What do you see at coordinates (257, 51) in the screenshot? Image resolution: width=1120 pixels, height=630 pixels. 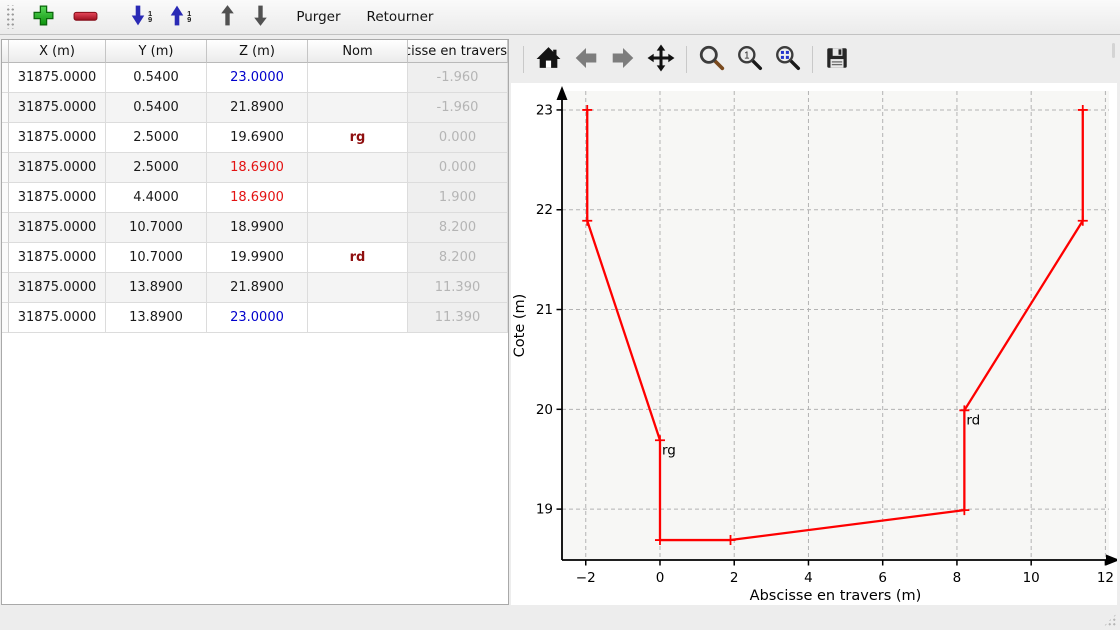 I see `column-header-z: Z (m)` at bounding box center [257, 51].